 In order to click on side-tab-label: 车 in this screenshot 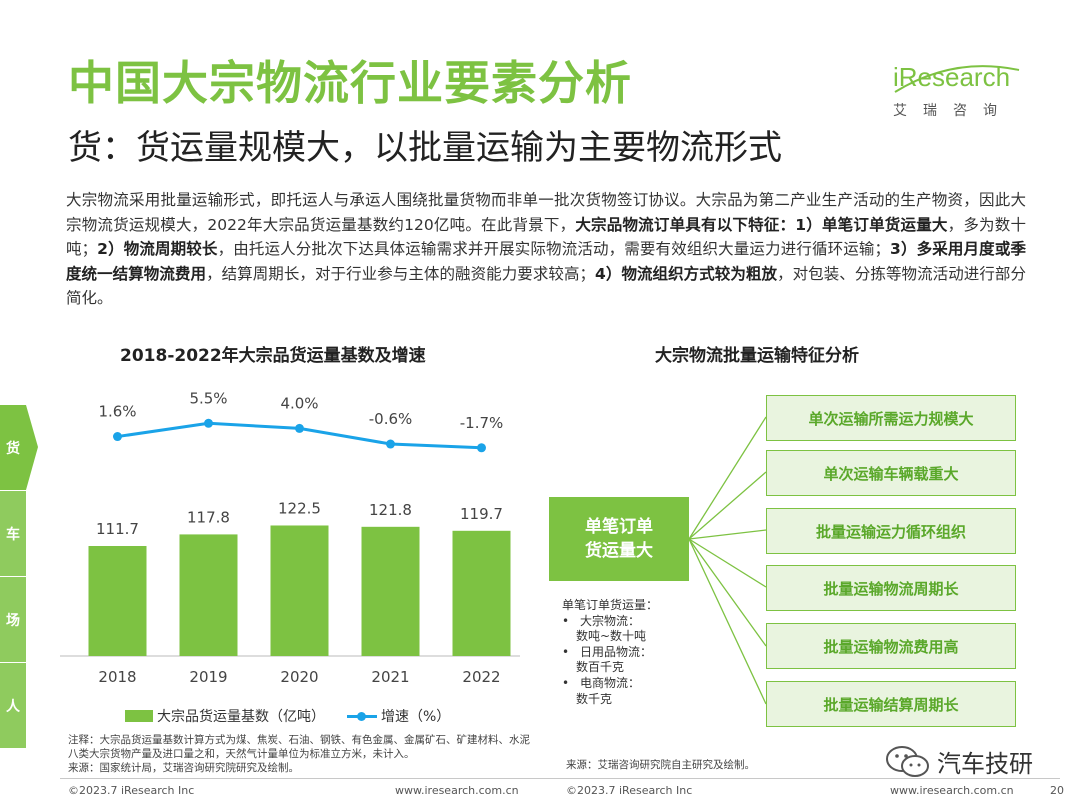, I will do `click(13, 534)`.